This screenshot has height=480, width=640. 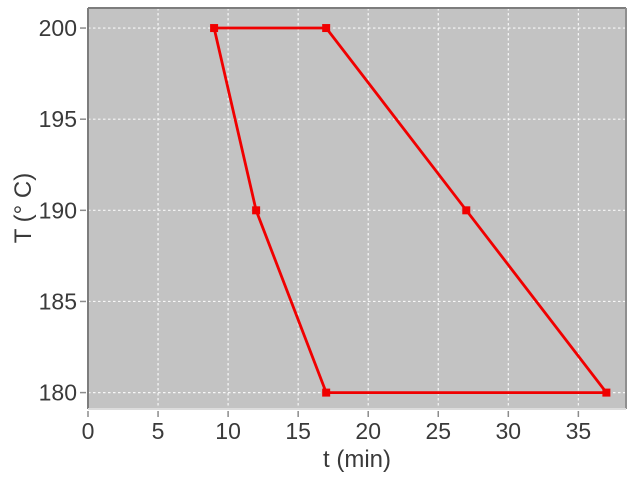 I want to click on x-tick-label: 25, so click(x=438, y=431).